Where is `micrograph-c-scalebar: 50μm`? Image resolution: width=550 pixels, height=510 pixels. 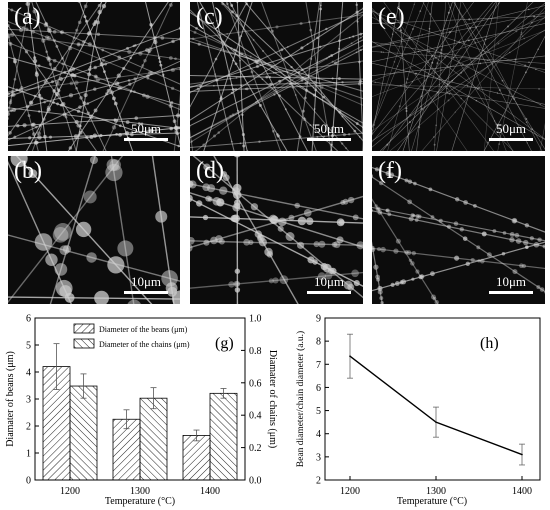 micrograph-c-scalebar: 50μm is located at coordinates (329, 131).